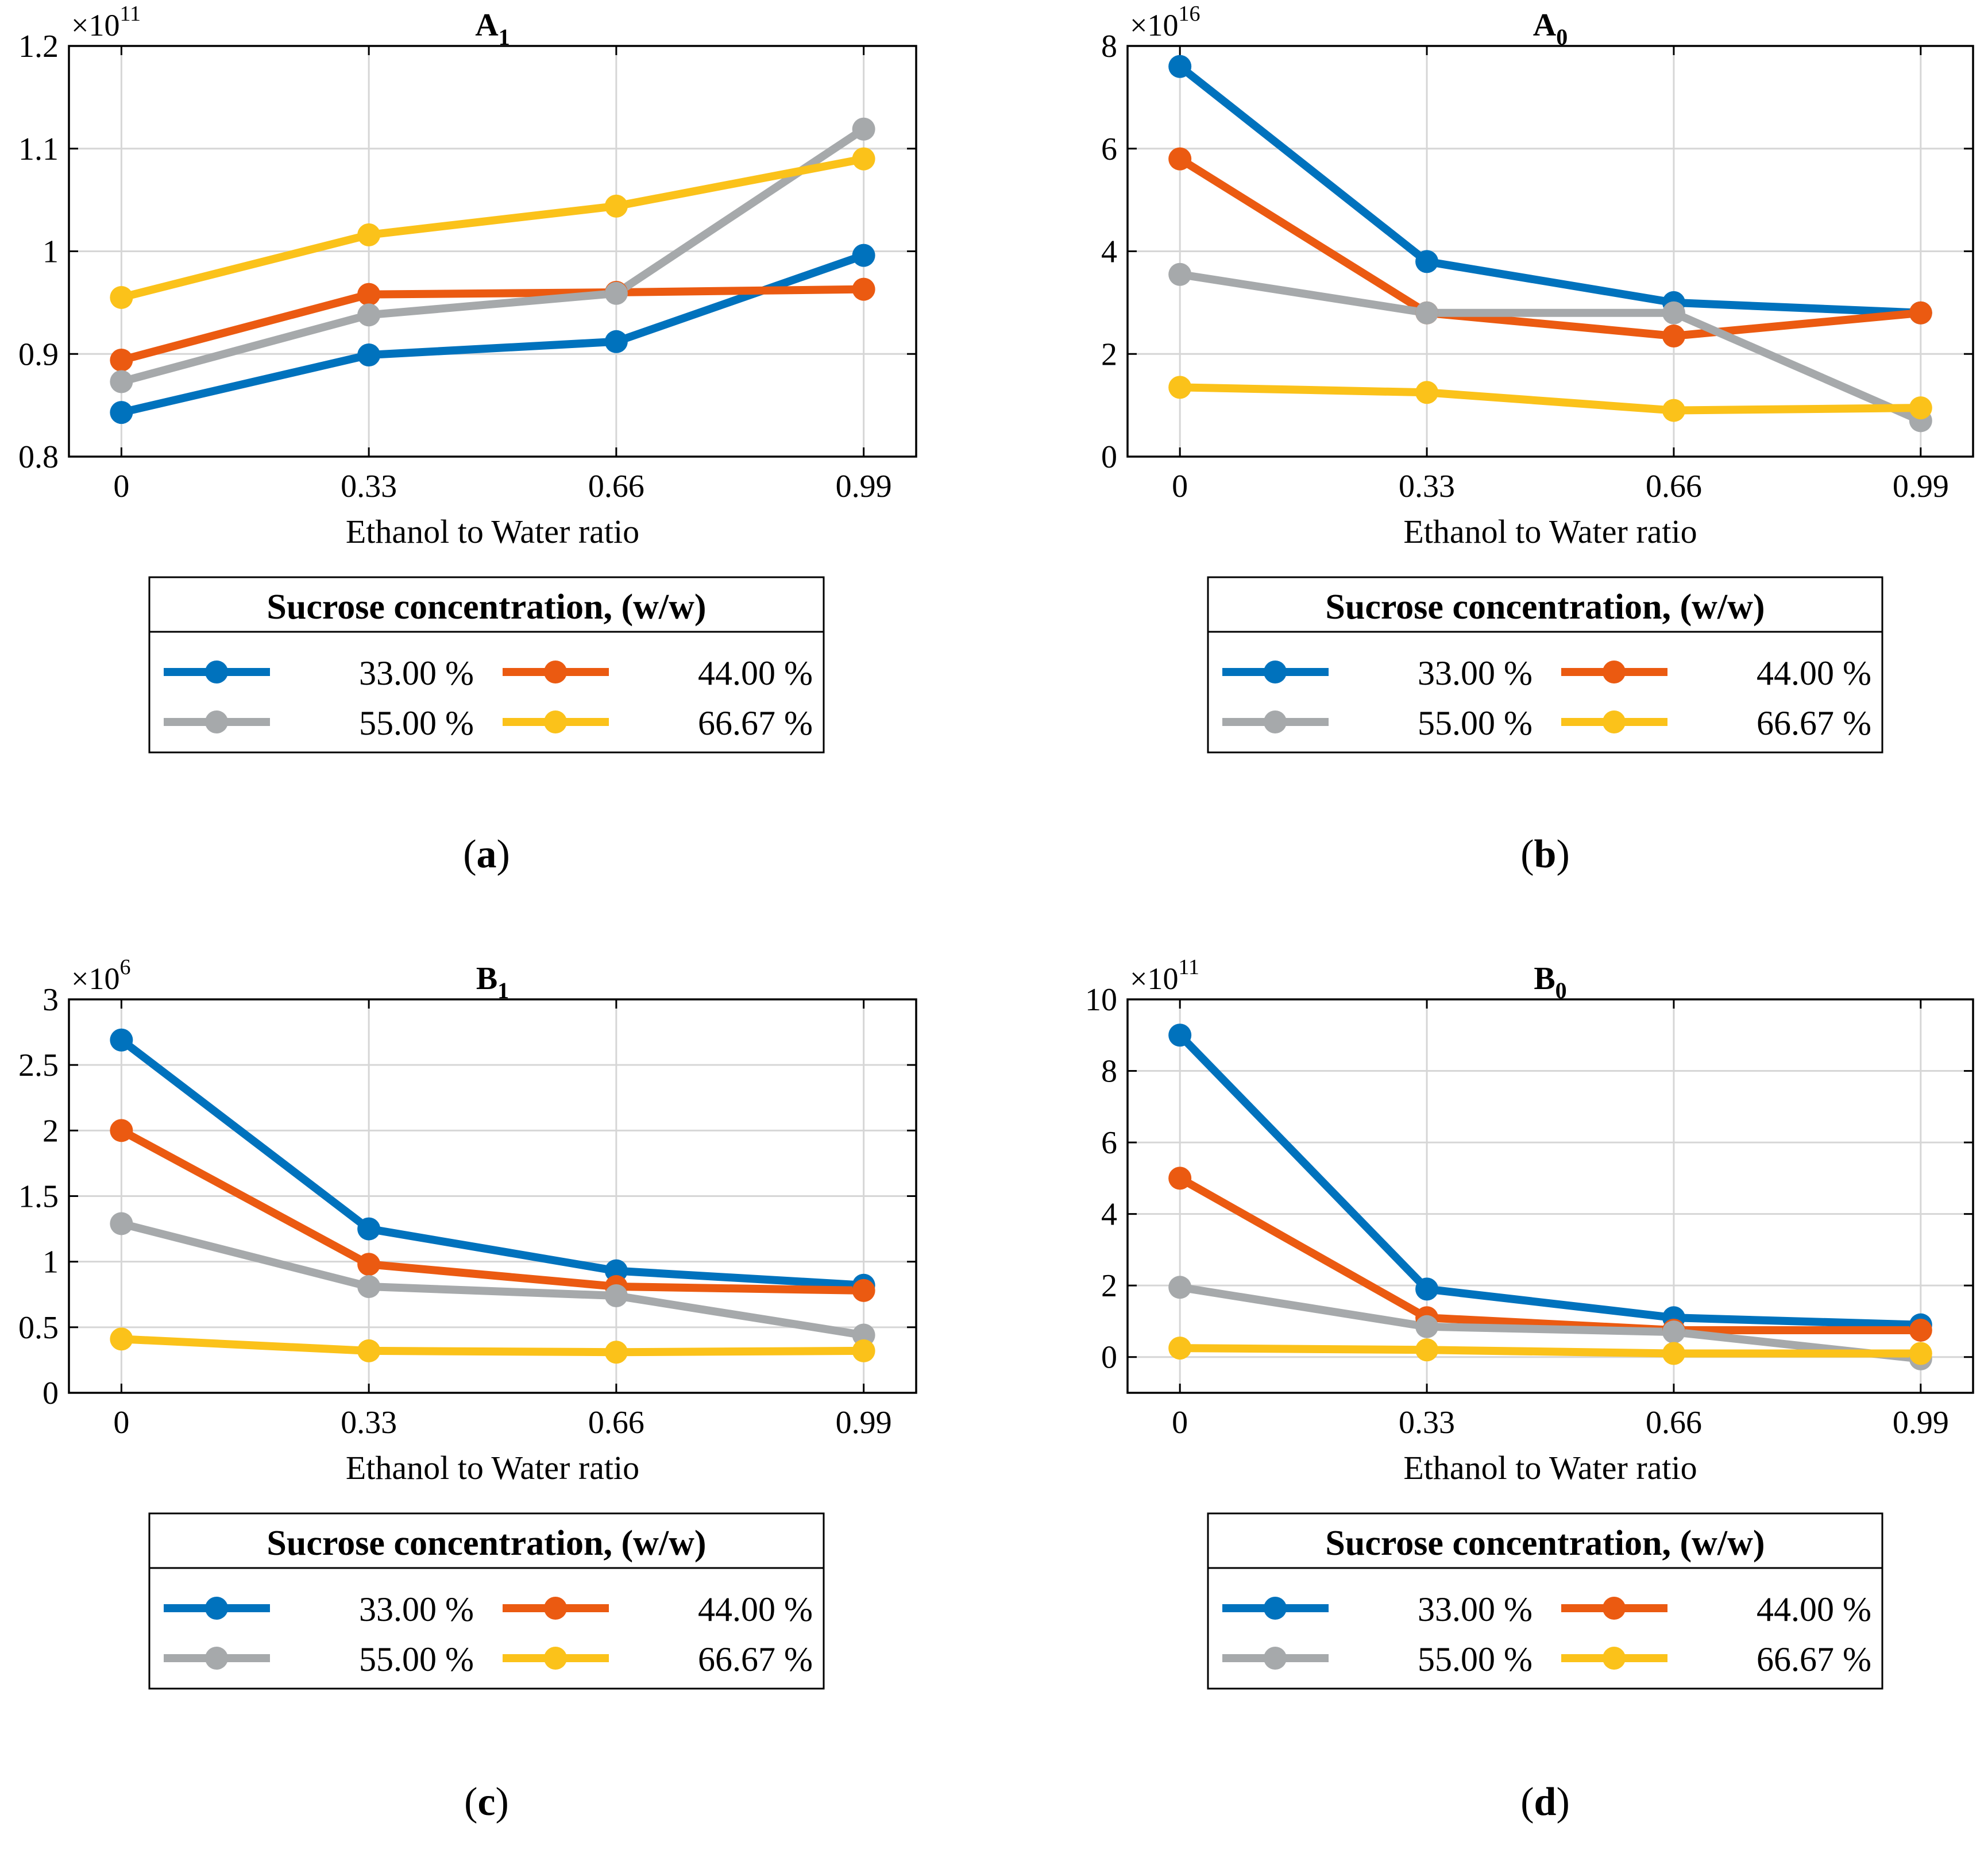 This screenshot has width=1988, height=1850. Describe the element at coordinates (1109, 1072) in the screenshot. I see `y-tick-label: 8` at that location.